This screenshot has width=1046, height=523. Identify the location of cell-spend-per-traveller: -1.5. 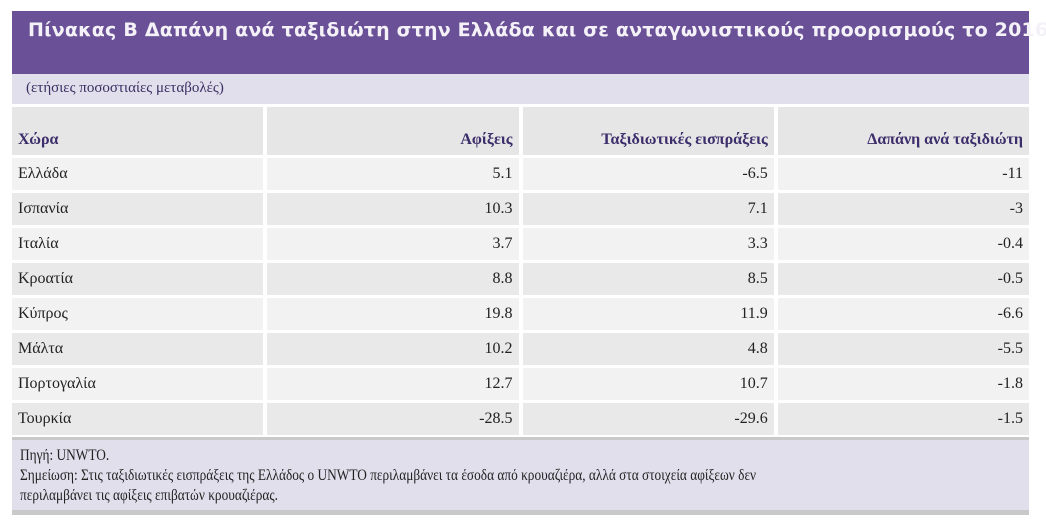
(903, 419).